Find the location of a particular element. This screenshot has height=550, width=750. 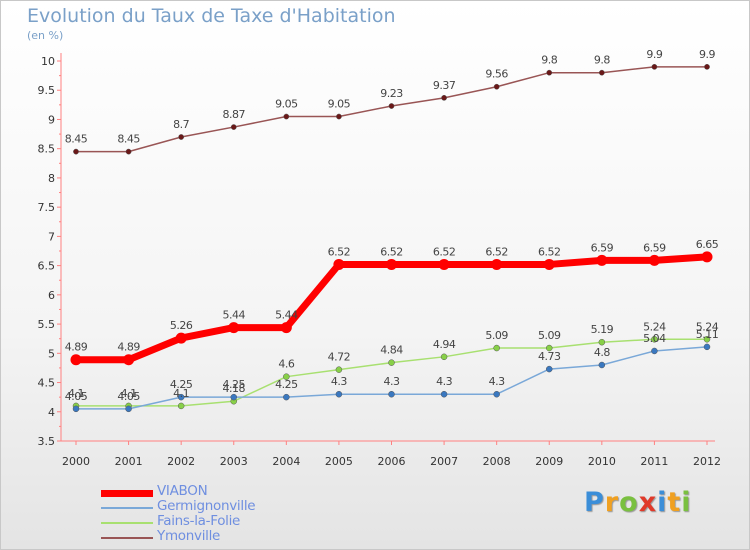

data-label: 4.73 is located at coordinates (549, 356).